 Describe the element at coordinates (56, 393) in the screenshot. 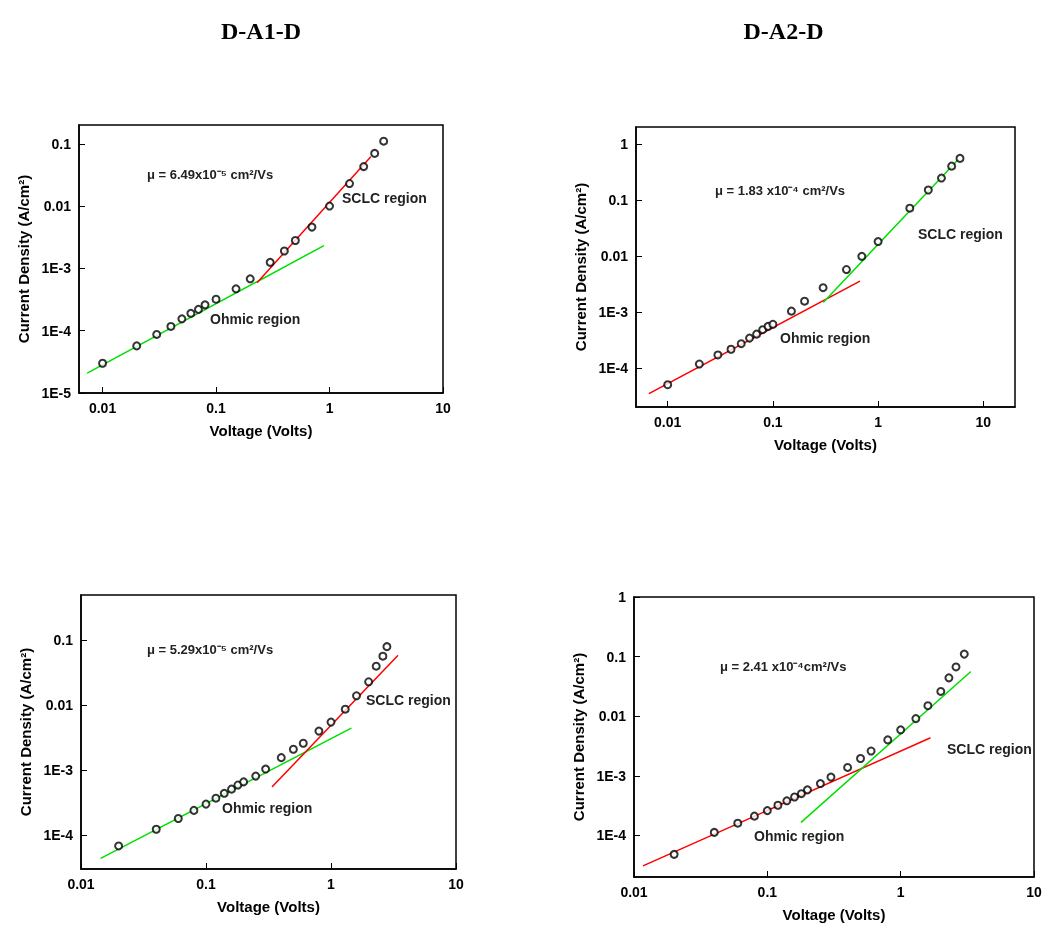

I see `y-tick-label: 1E-5` at that location.